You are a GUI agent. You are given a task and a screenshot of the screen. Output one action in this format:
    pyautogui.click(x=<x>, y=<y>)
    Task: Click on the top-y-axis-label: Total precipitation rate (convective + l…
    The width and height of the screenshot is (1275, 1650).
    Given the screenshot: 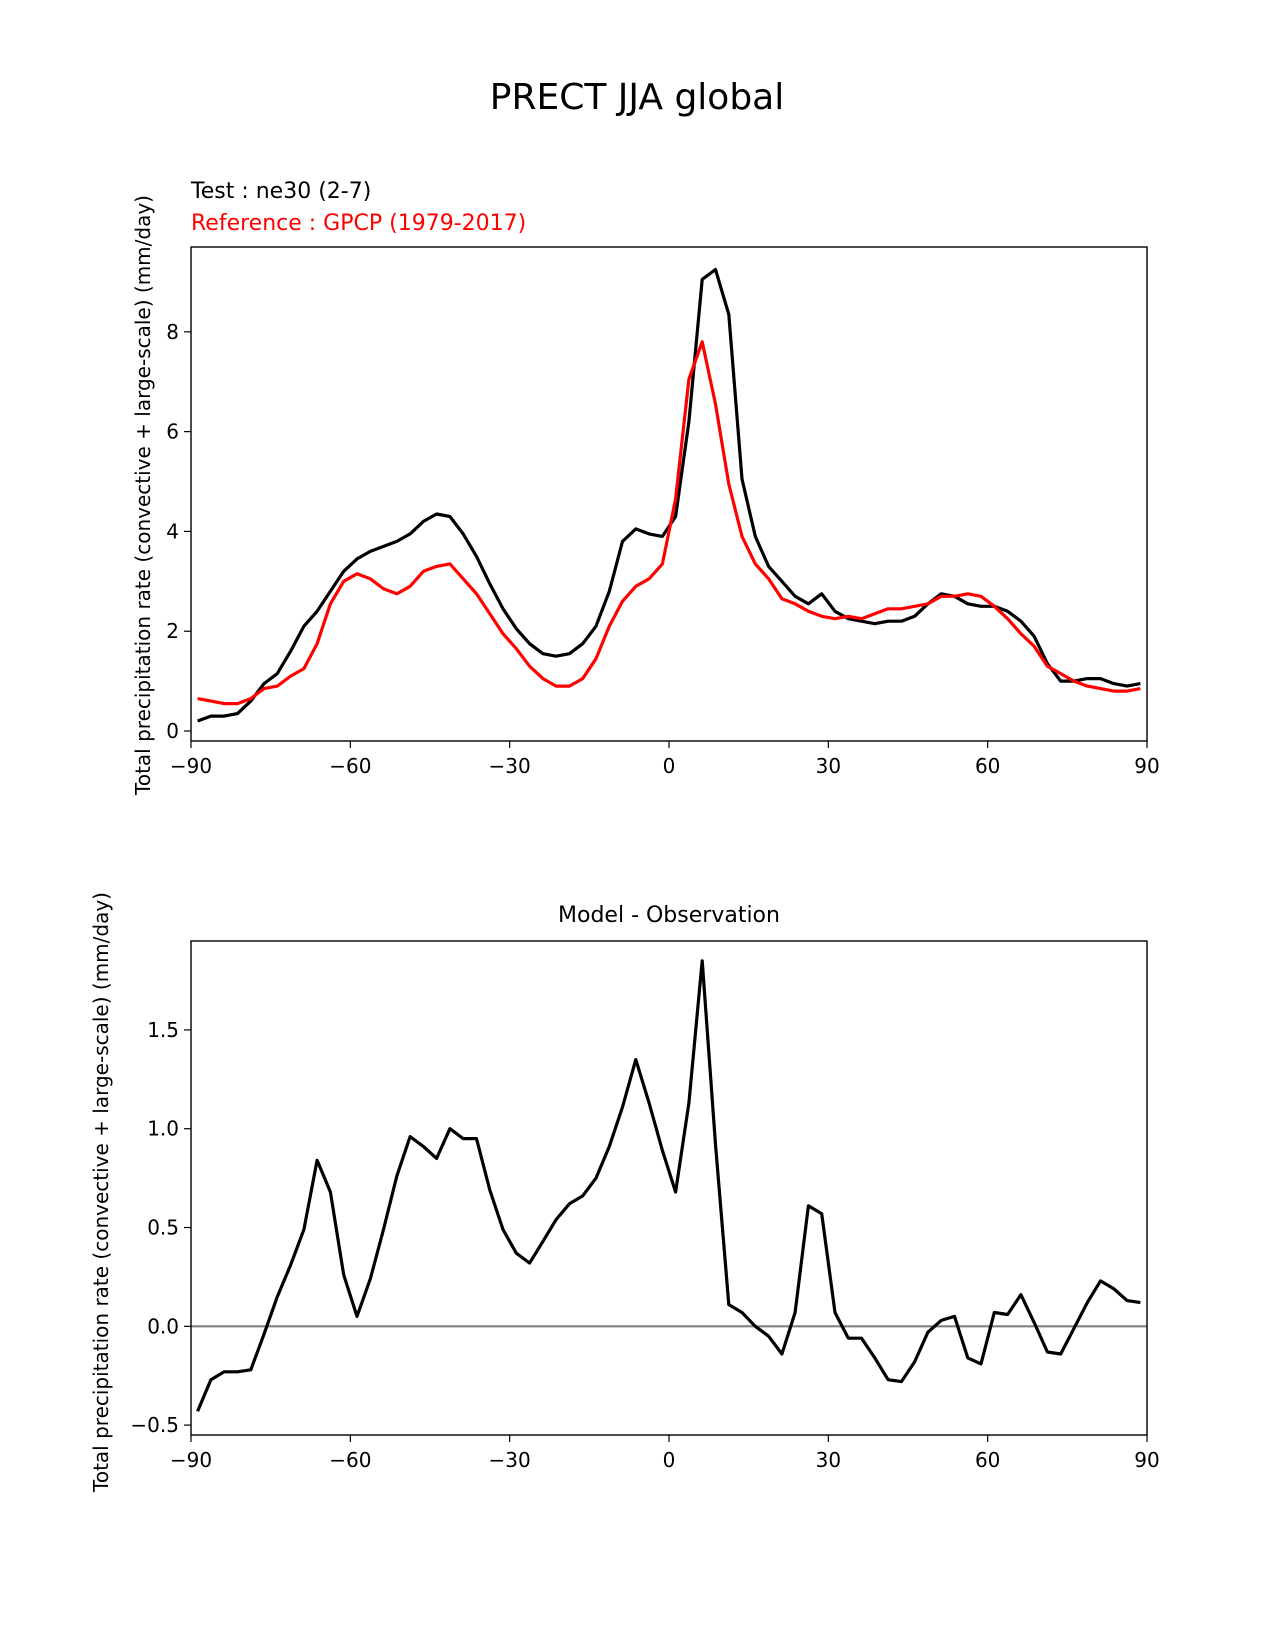 What is the action you would take?
    pyautogui.click(x=143, y=495)
    